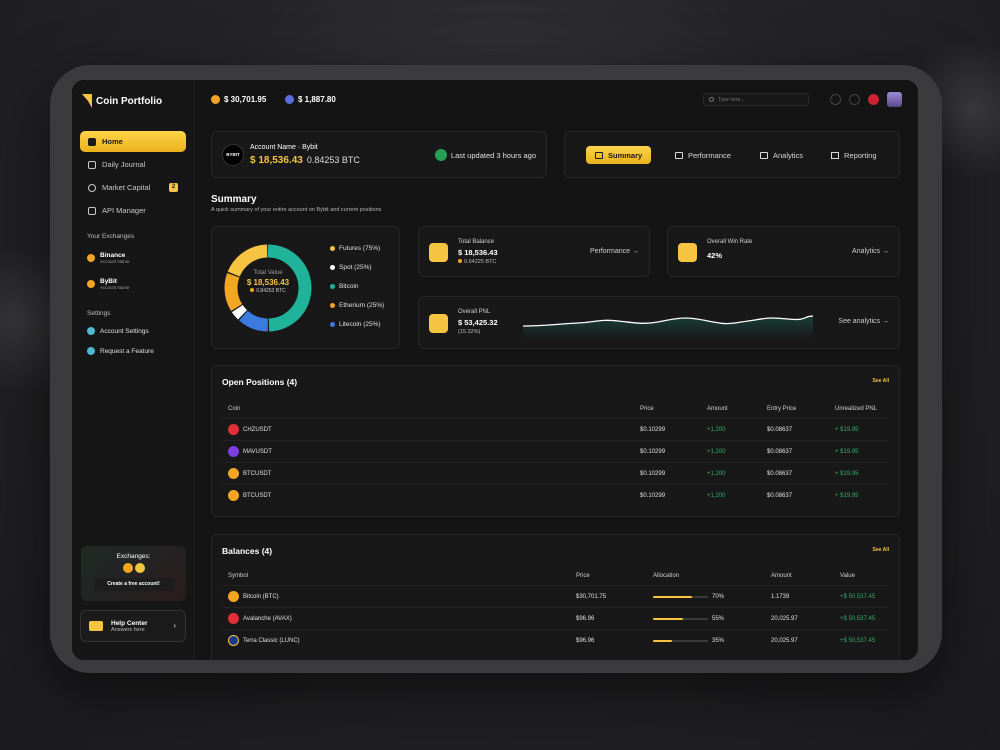 Image resolution: width=1000 pixels, height=750 pixels. What do you see at coordinates (268, 273) in the screenshot?
I see `donut-center-label: Total Value` at bounding box center [268, 273].